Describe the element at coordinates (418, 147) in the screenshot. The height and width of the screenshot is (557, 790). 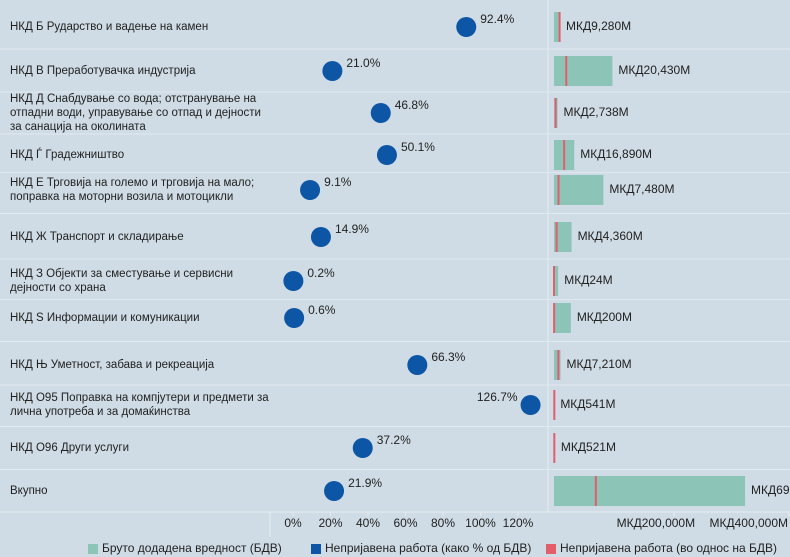
I see `data-label: 50.1%` at that location.